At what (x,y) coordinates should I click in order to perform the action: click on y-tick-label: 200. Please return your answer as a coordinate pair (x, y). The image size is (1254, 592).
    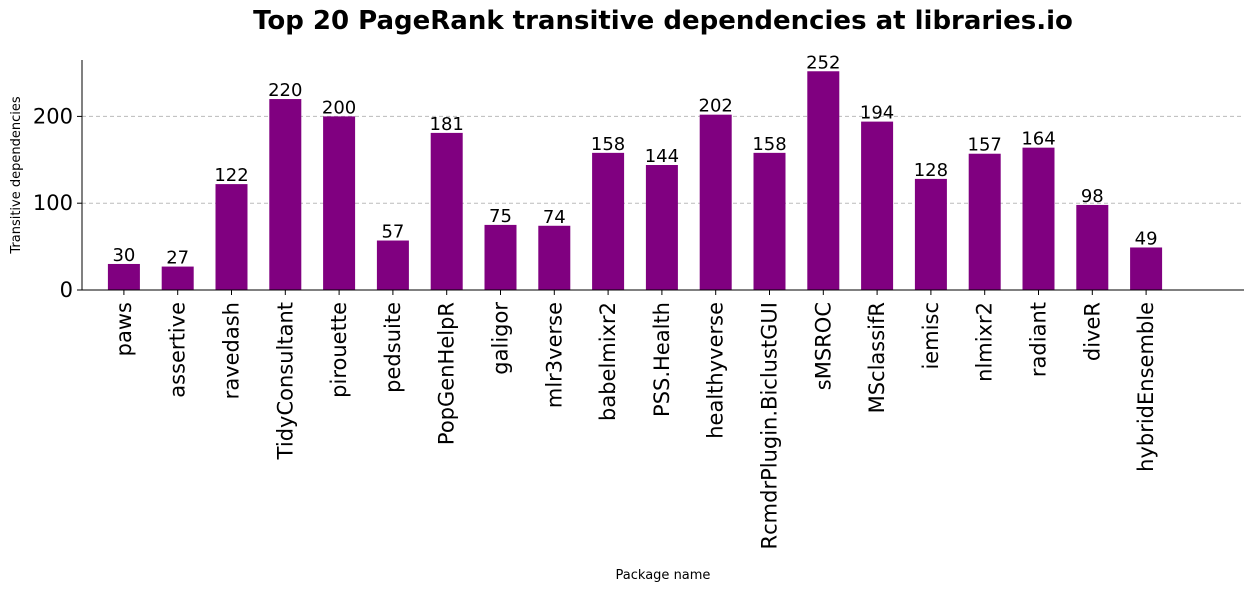
    Looking at the image, I should click on (53, 116).